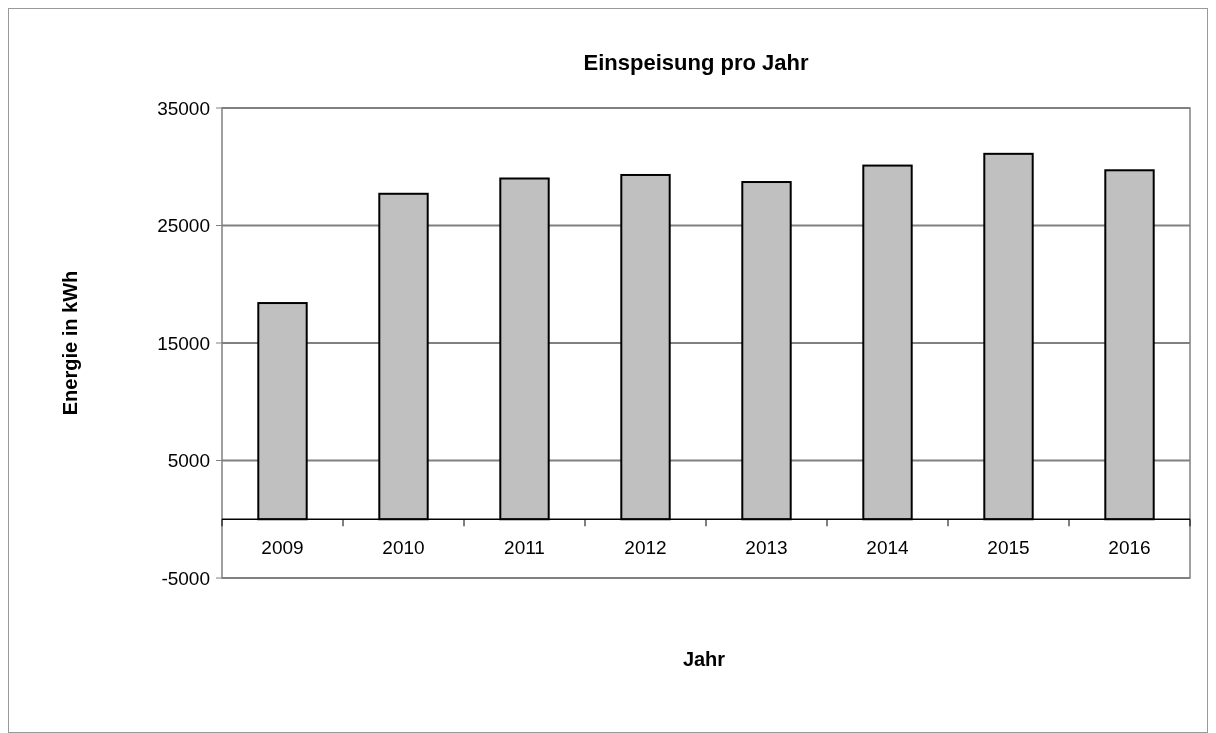 The width and height of the screenshot is (1216, 733). I want to click on y-axis-title: Energie in kWh, so click(70, 343).